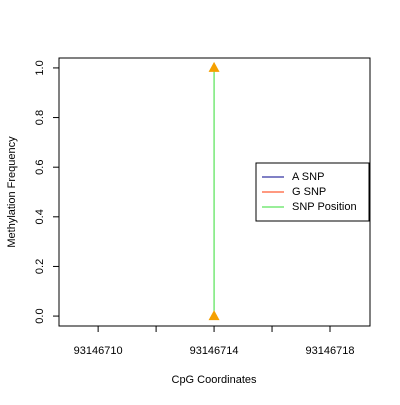  I want to click on legend-label: SNP Position, so click(324, 207).